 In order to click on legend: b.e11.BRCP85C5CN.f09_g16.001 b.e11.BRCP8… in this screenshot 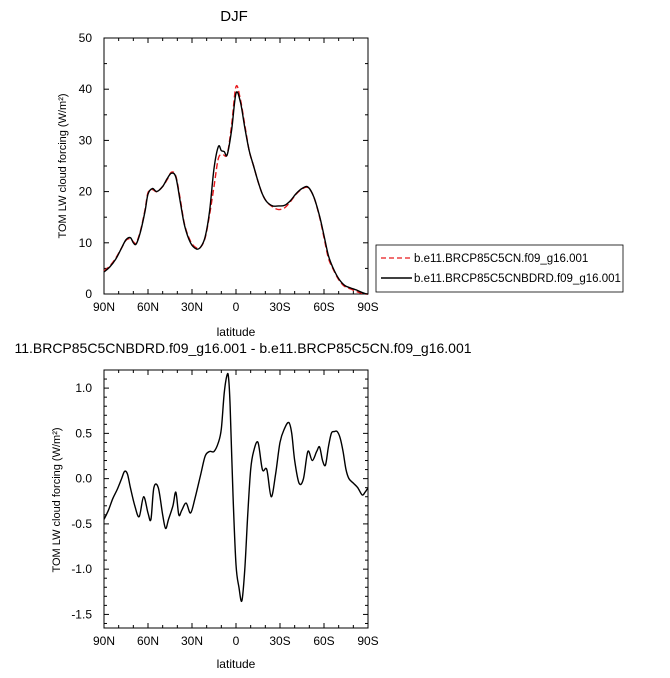, I will do `click(499, 268)`.